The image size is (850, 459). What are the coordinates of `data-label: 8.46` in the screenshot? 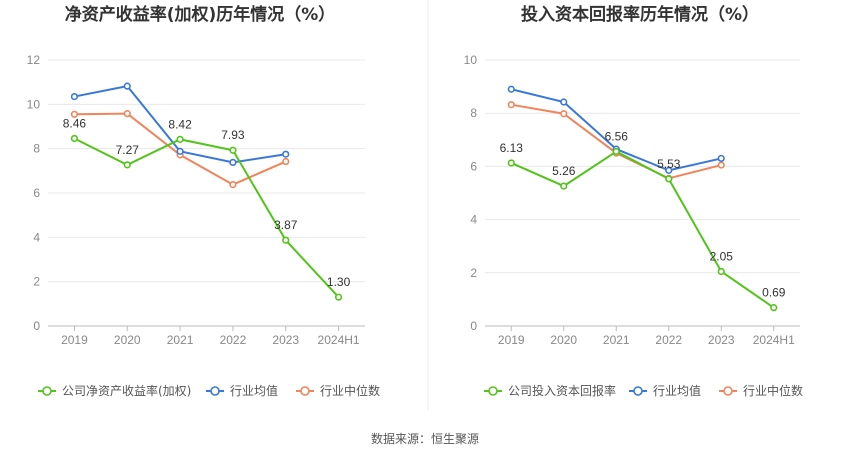 It's located at (75, 123).